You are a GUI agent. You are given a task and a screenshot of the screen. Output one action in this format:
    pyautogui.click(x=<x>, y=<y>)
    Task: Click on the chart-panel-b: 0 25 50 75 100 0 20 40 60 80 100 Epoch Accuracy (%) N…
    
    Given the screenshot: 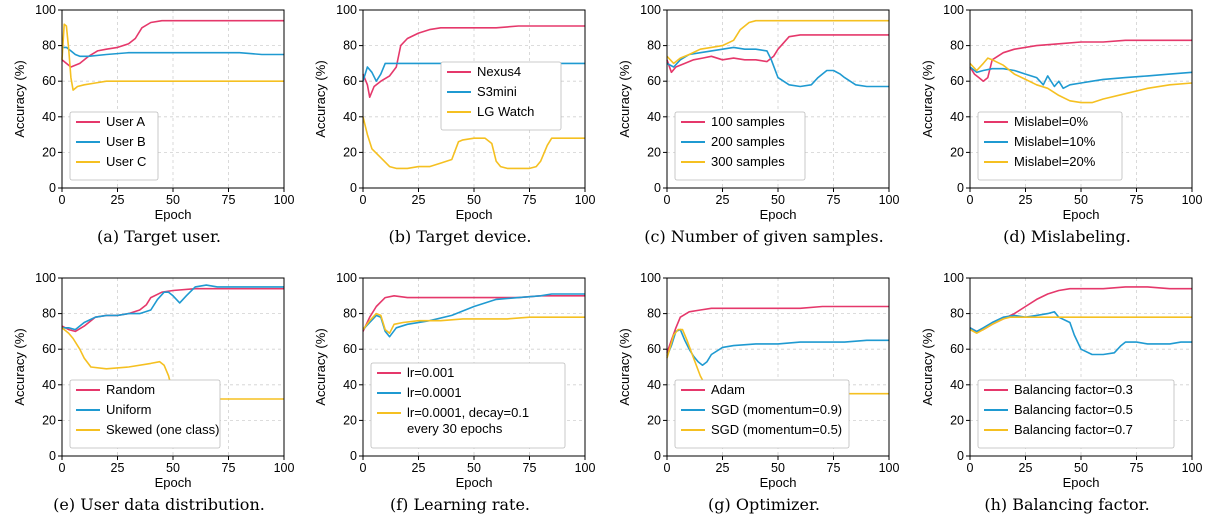 What is the action you would take?
    pyautogui.click(x=454, y=124)
    